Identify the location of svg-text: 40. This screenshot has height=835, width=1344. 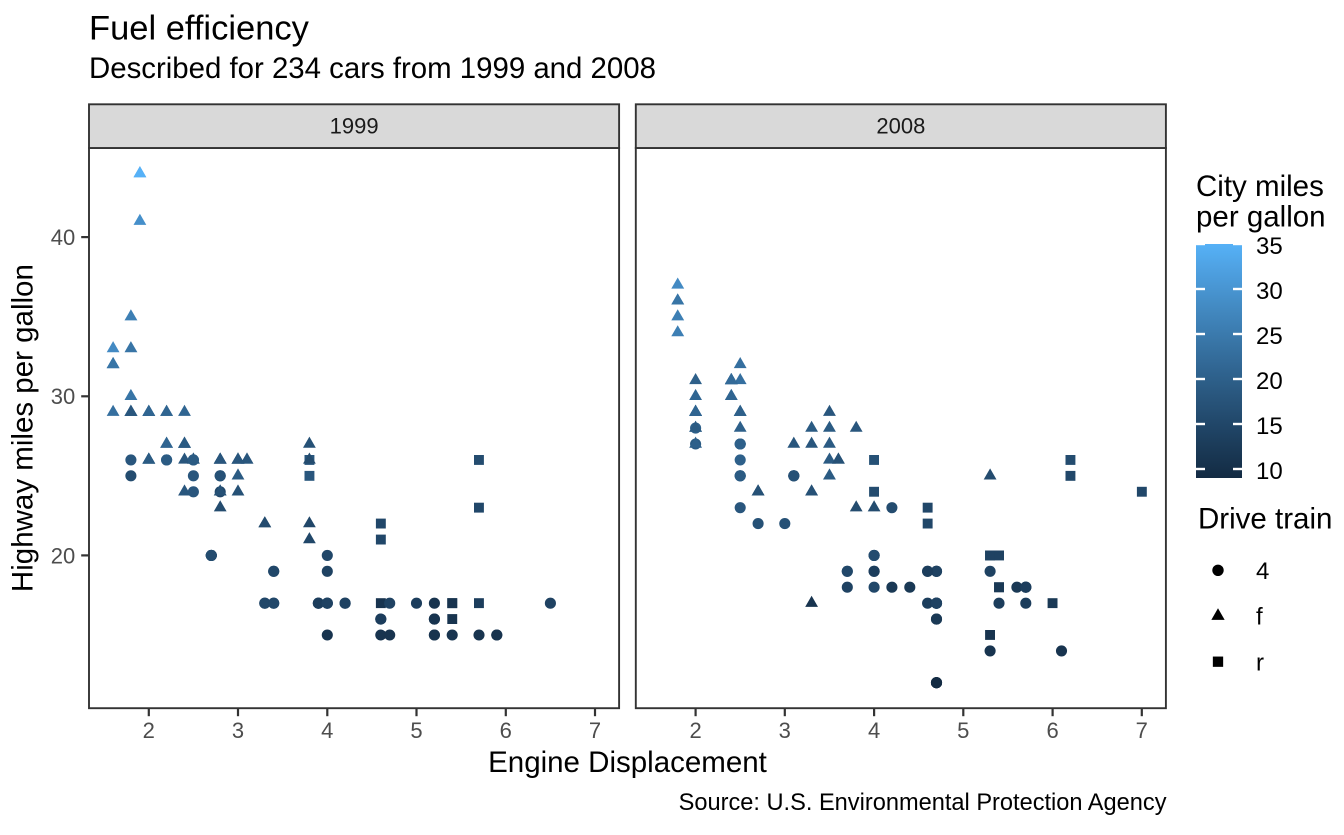
(63, 237).